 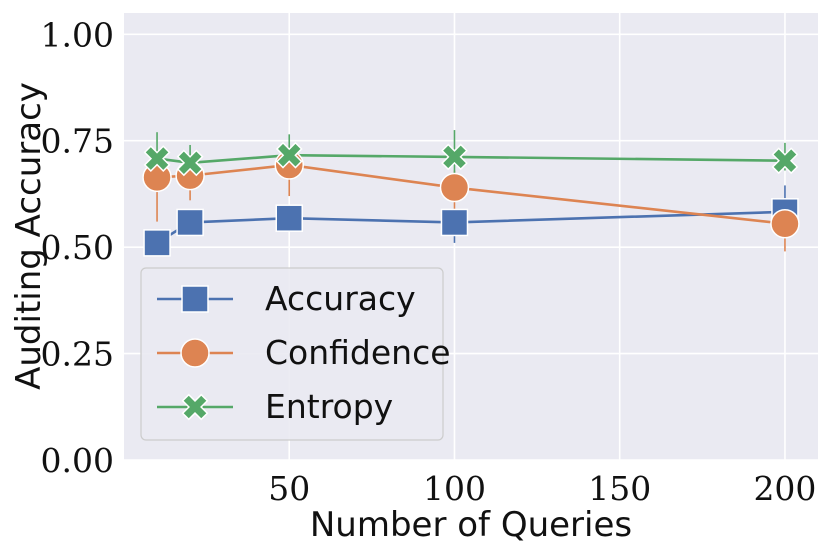 I want to click on x-tick-label: 150, so click(x=619, y=488).